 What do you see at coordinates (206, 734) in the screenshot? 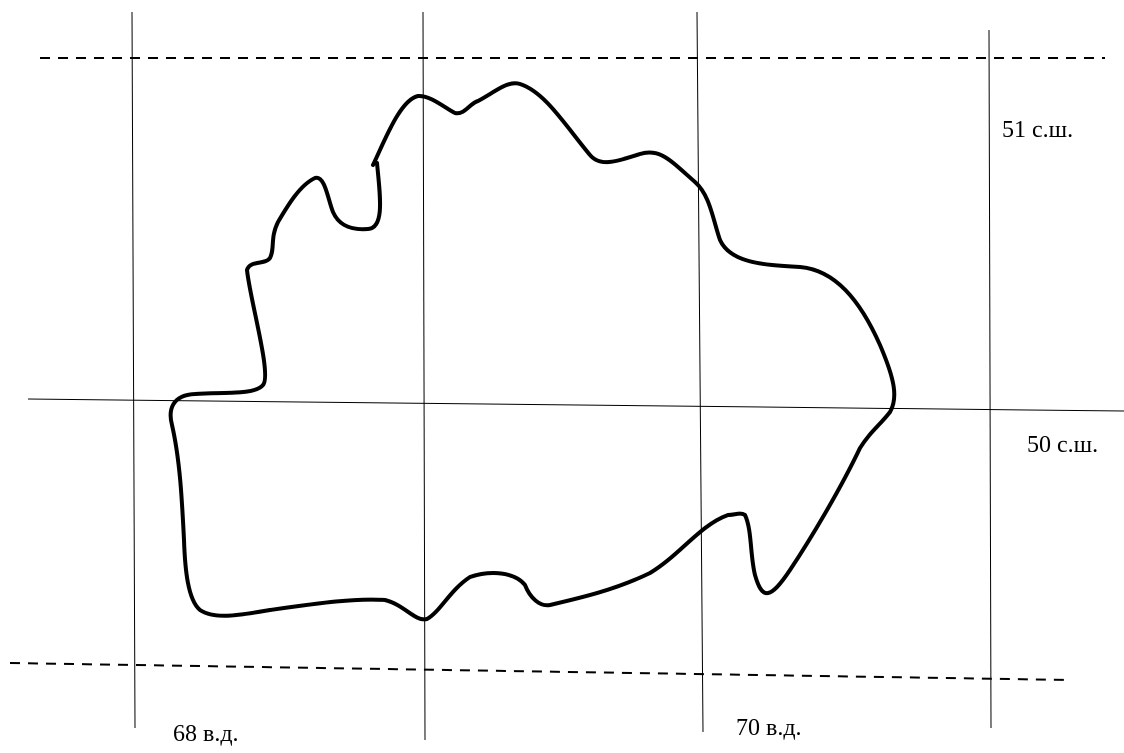
I see `longitude-label-68: 68 в.д.` at bounding box center [206, 734].